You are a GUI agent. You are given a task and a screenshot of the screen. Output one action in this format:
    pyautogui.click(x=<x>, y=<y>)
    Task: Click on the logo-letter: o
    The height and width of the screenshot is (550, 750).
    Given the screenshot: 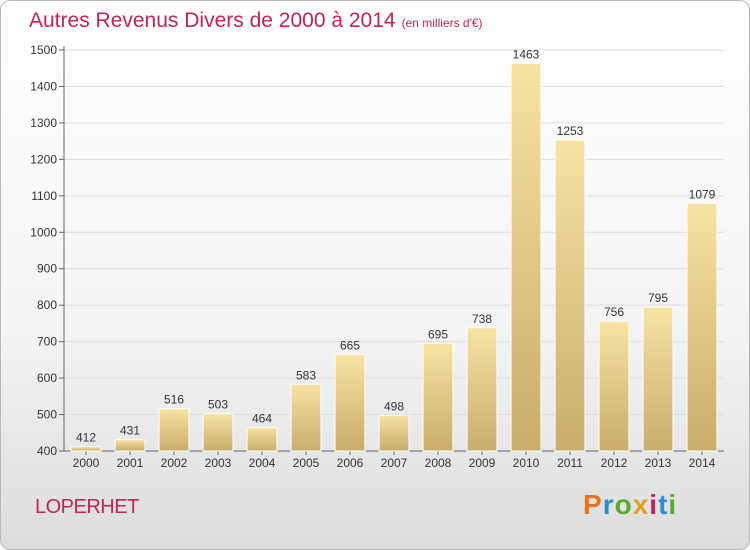 What is the action you would take?
    pyautogui.click(x=623, y=504)
    